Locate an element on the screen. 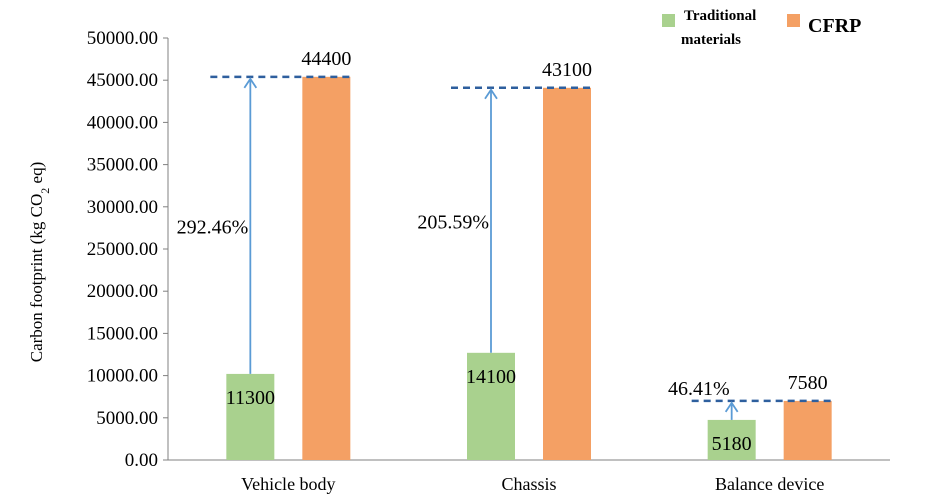  category-label: Balance device is located at coordinates (769, 484).